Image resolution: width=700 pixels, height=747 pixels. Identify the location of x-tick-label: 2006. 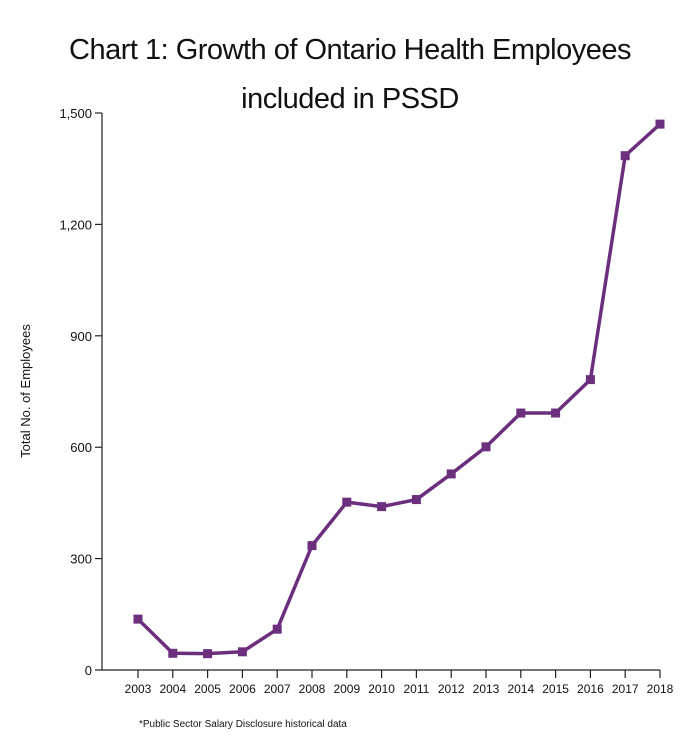
(242, 689).